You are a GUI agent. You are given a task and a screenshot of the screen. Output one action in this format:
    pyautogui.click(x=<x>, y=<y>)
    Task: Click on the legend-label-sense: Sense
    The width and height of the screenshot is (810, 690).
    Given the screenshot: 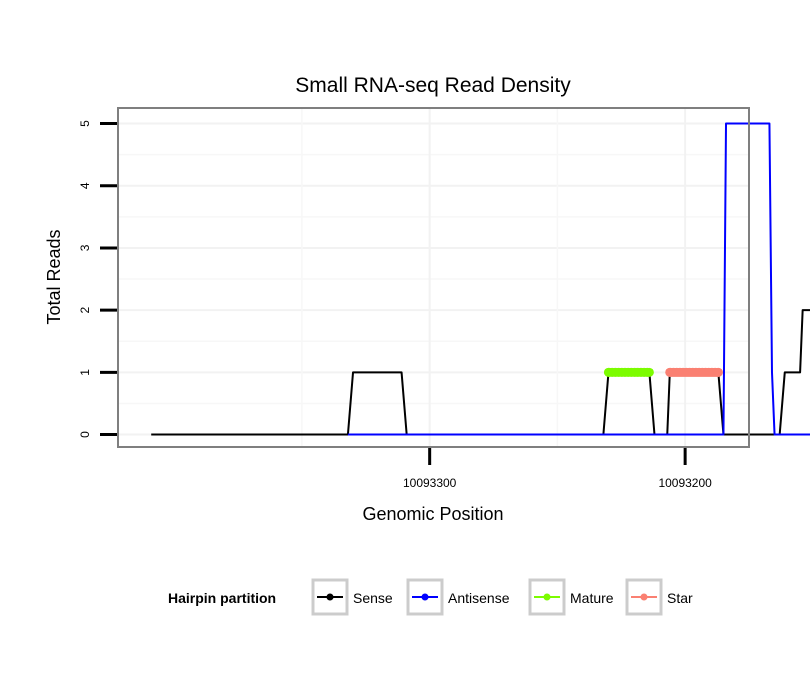 What is the action you would take?
    pyautogui.click(x=373, y=598)
    